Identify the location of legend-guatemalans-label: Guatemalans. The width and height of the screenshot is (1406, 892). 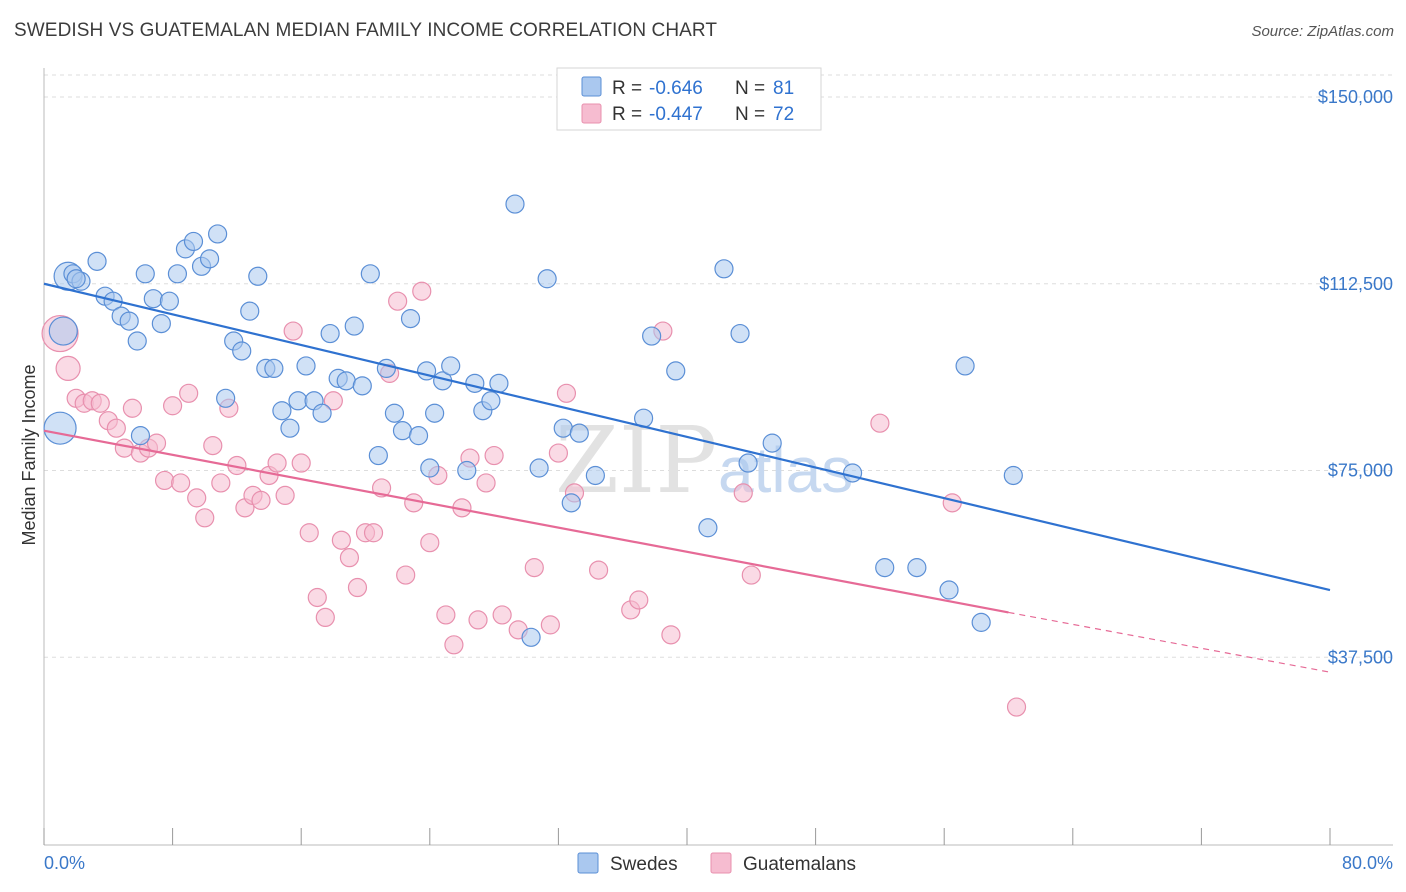
(799, 864).